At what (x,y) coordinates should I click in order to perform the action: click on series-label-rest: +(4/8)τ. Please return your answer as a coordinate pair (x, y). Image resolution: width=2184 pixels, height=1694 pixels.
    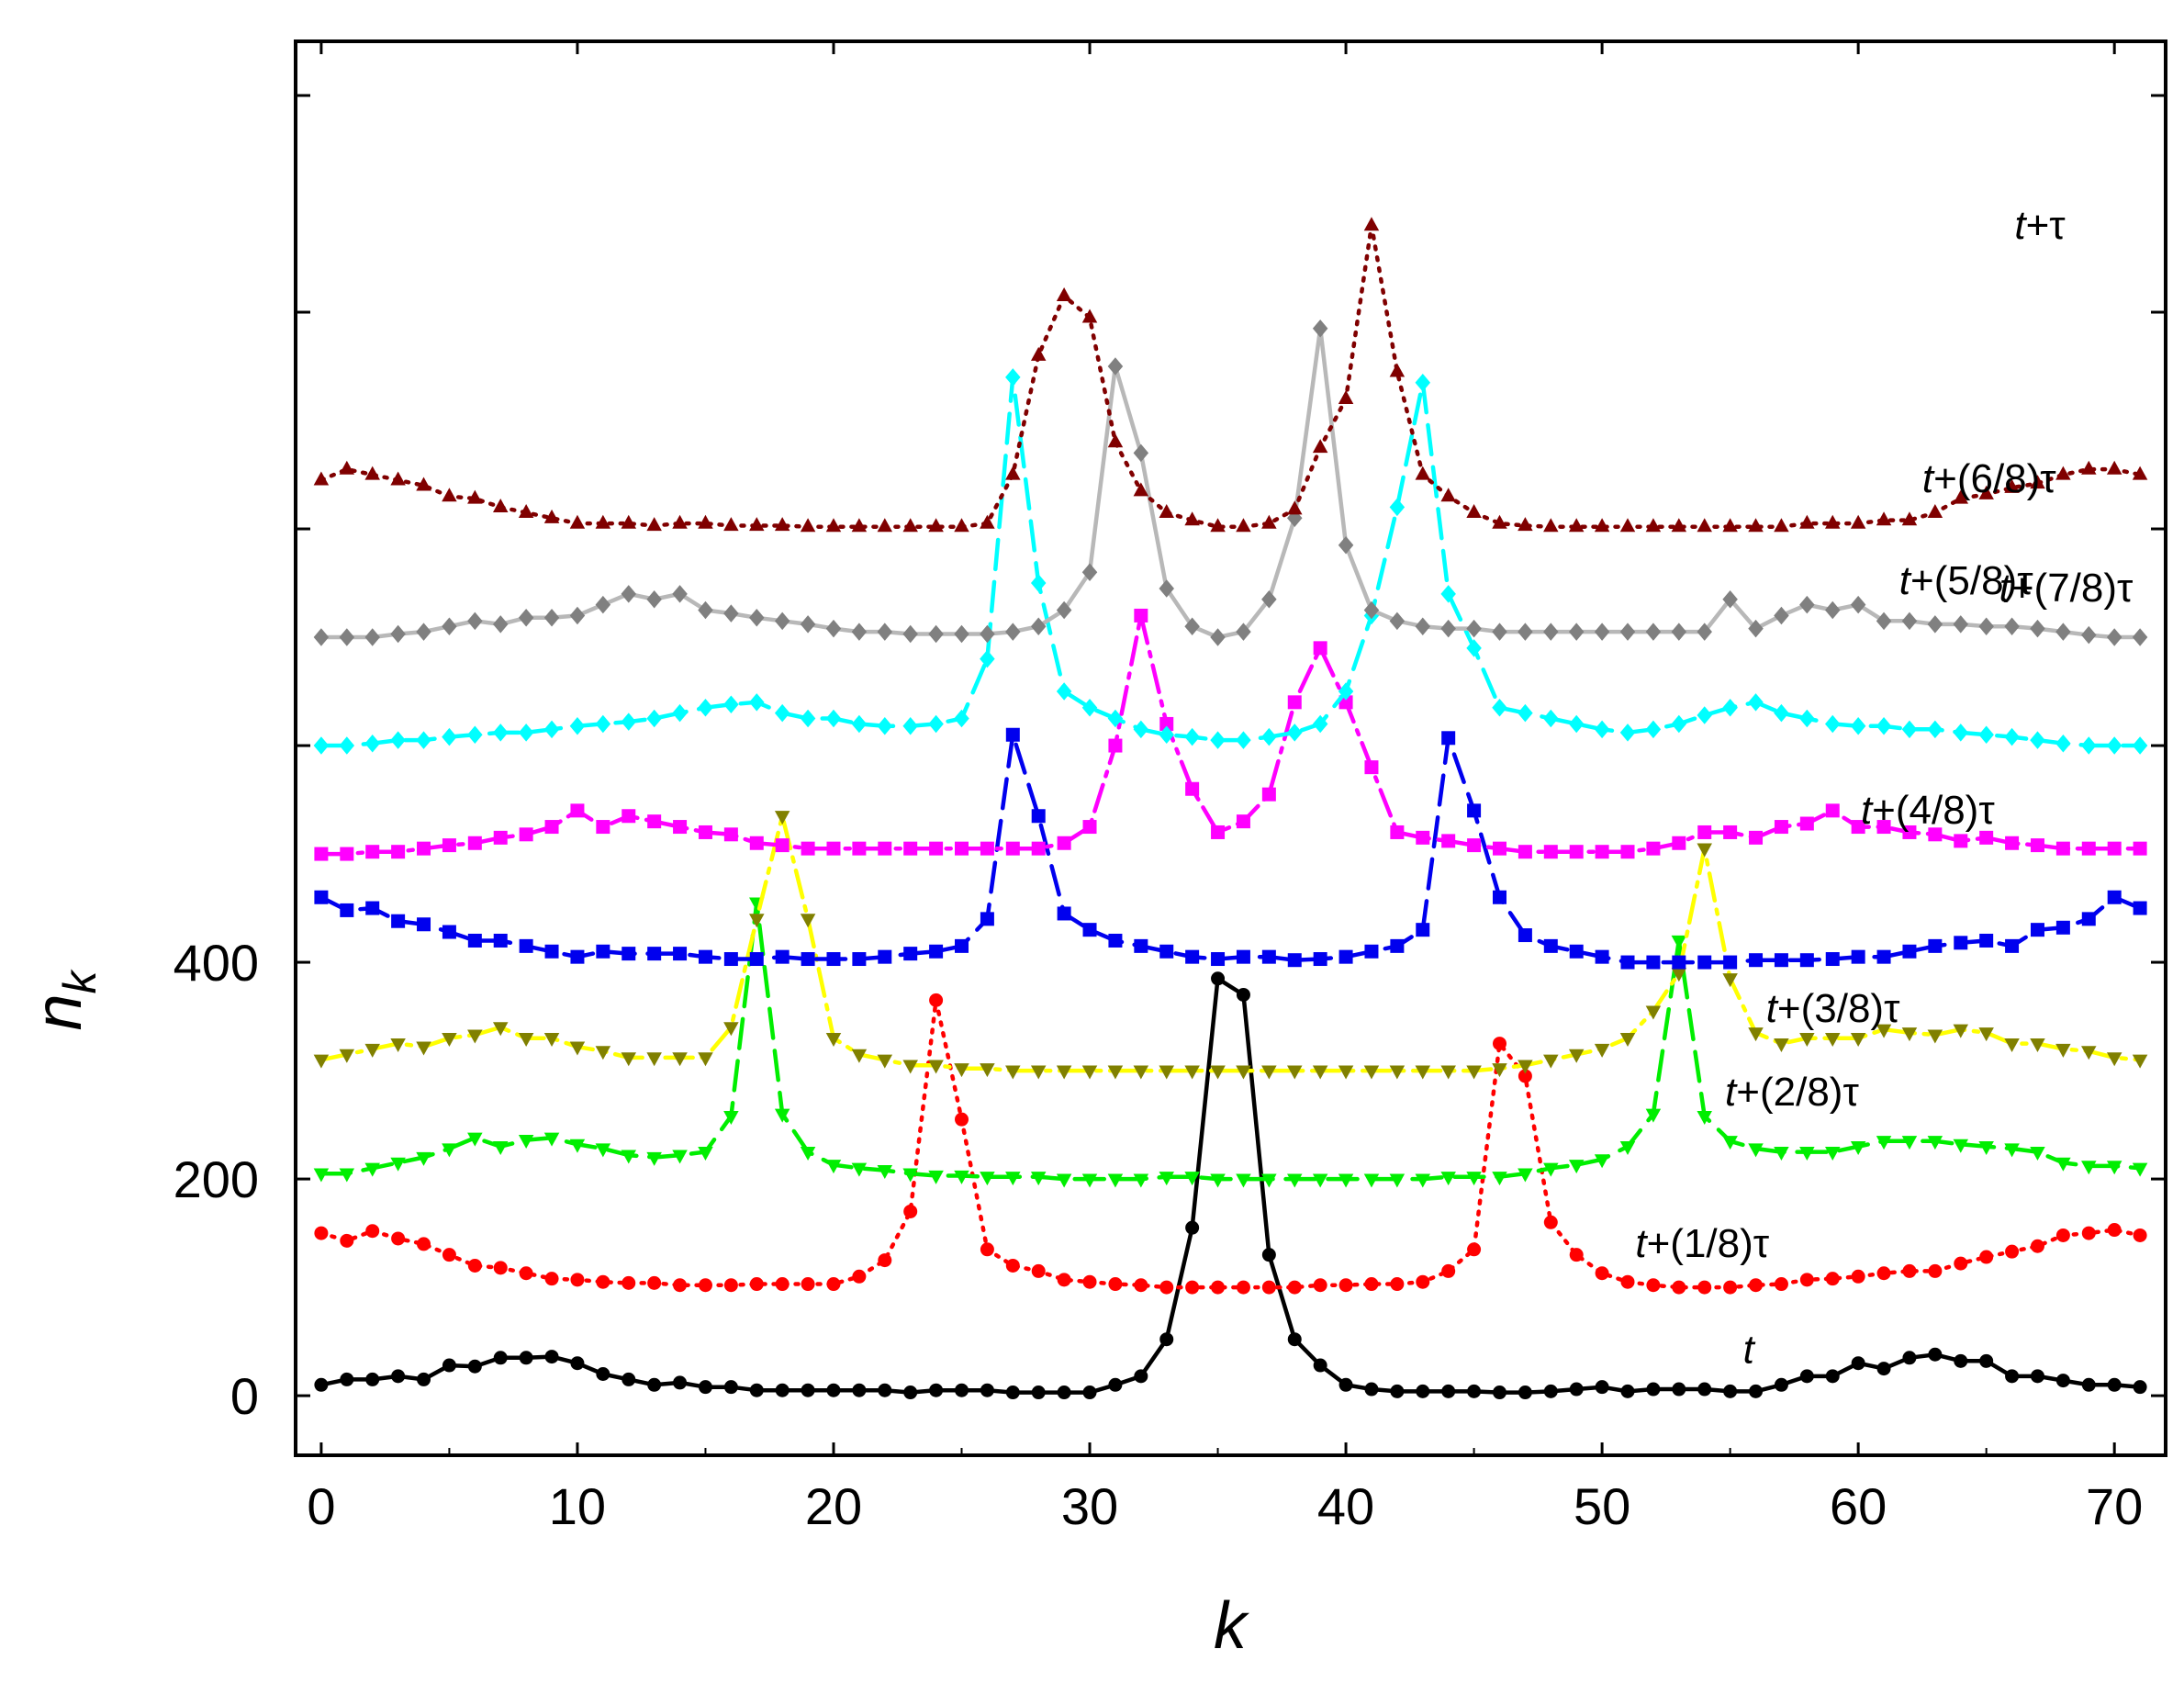
    Looking at the image, I should click on (1933, 810).